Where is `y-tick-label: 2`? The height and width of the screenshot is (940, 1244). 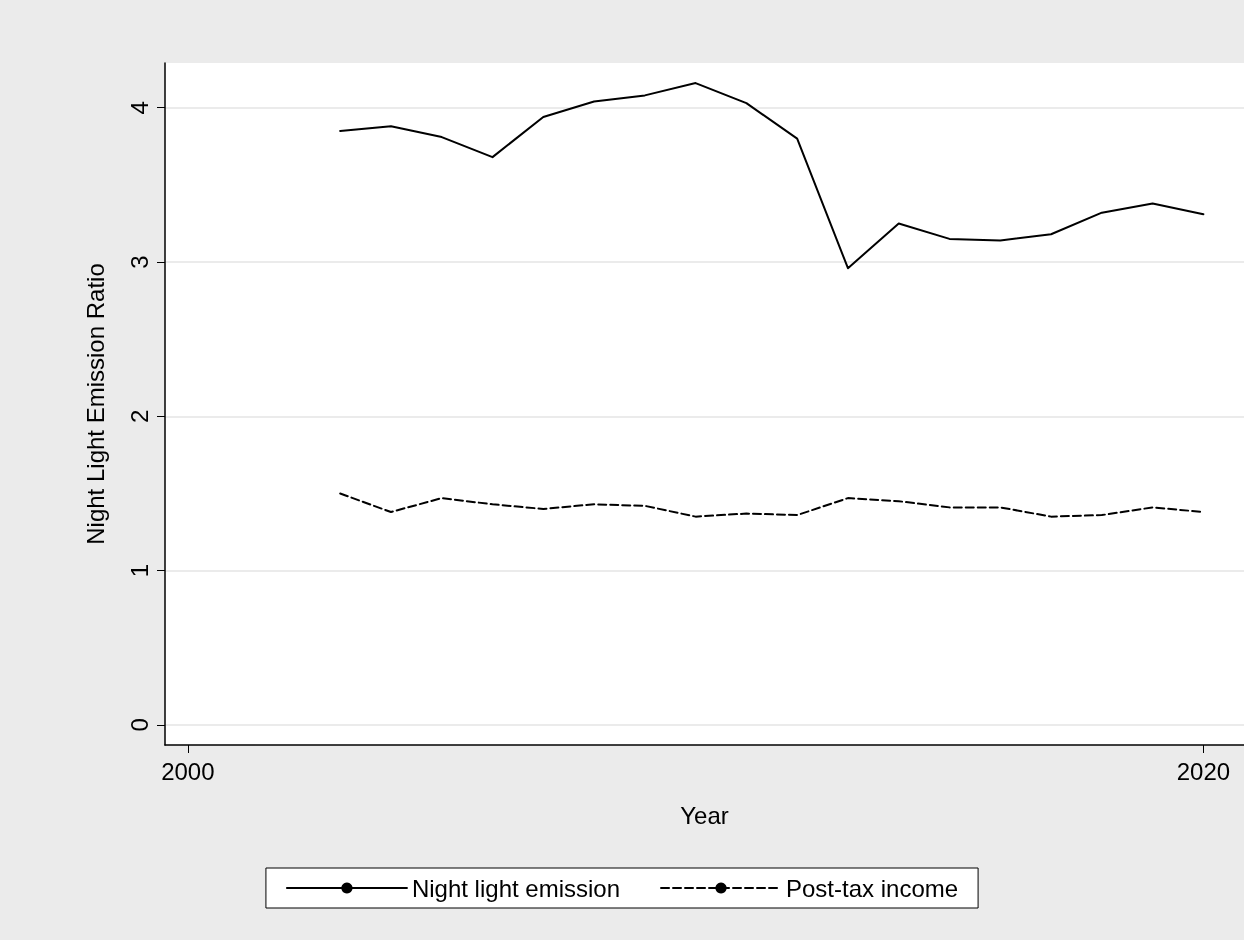 y-tick-label: 2 is located at coordinates (139, 416).